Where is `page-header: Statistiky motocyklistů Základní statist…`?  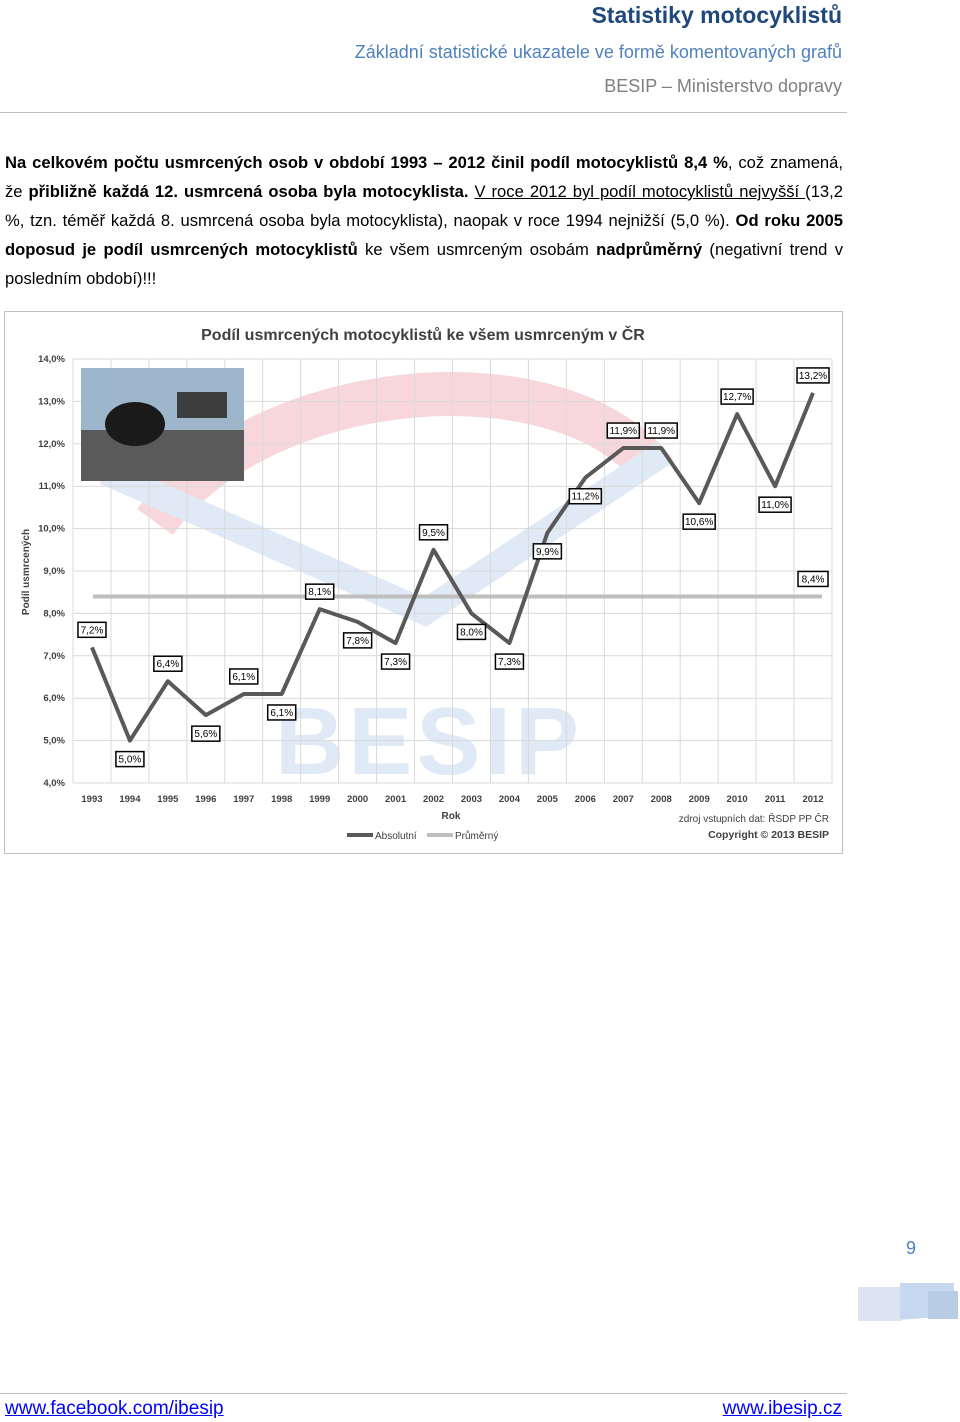
page-header: Statistiky motocyklistů Základní statist… is located at coordinates (598, 48).